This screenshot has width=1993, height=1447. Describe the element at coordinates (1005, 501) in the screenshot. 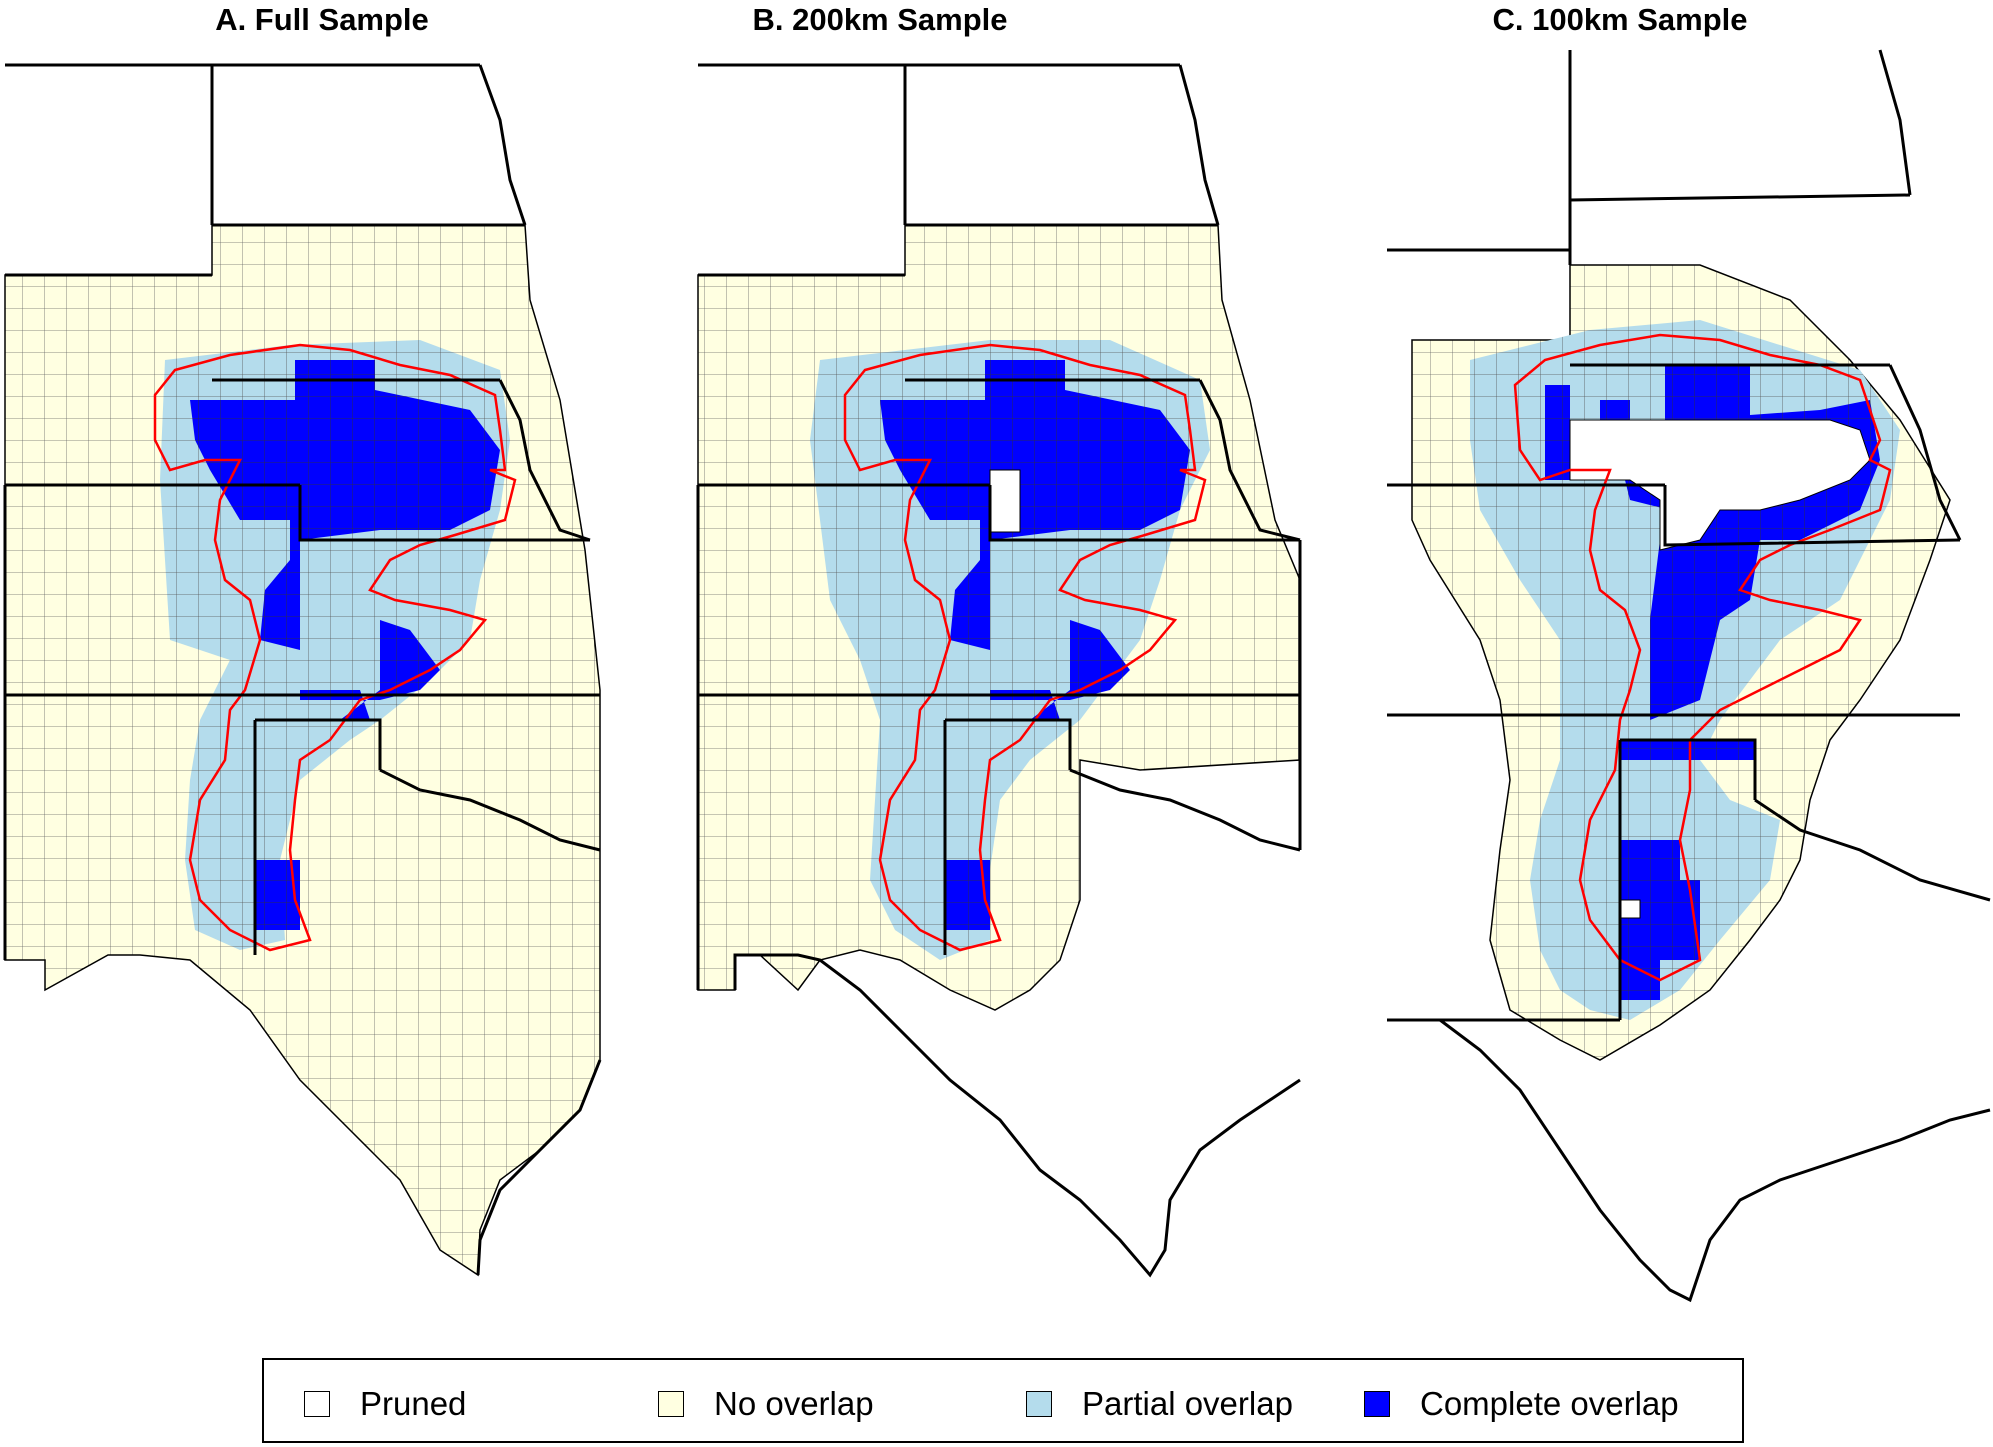

I see `pruned-area-b` at that location.